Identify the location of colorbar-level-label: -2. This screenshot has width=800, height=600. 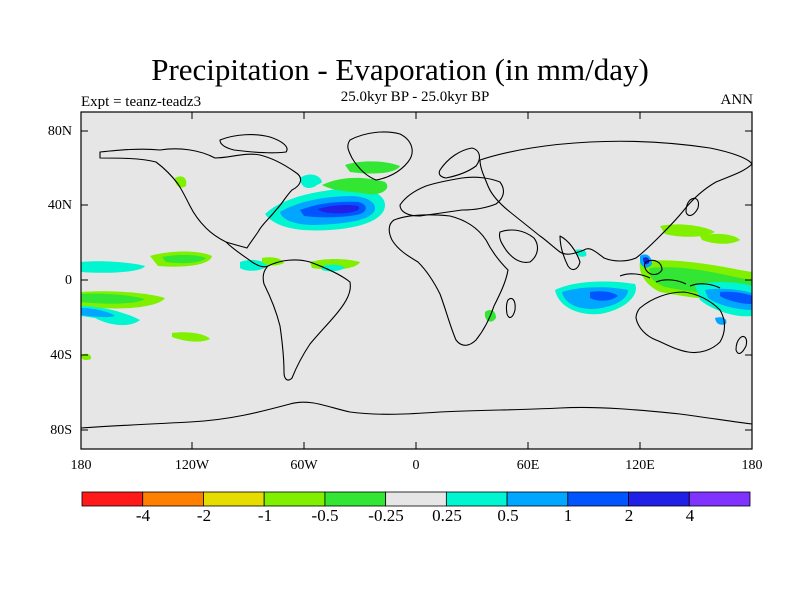
(204, 515).